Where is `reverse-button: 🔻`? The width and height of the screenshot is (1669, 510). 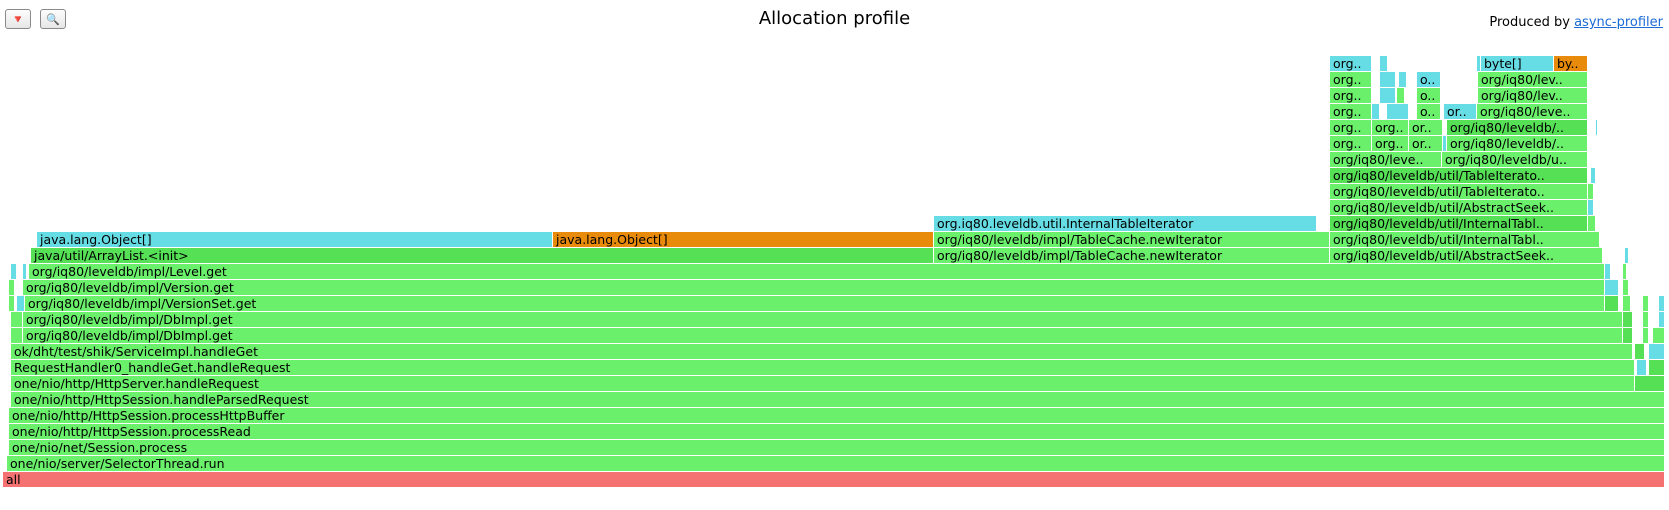 reverse-button: 🔻 is located at coordinates (18, 19).